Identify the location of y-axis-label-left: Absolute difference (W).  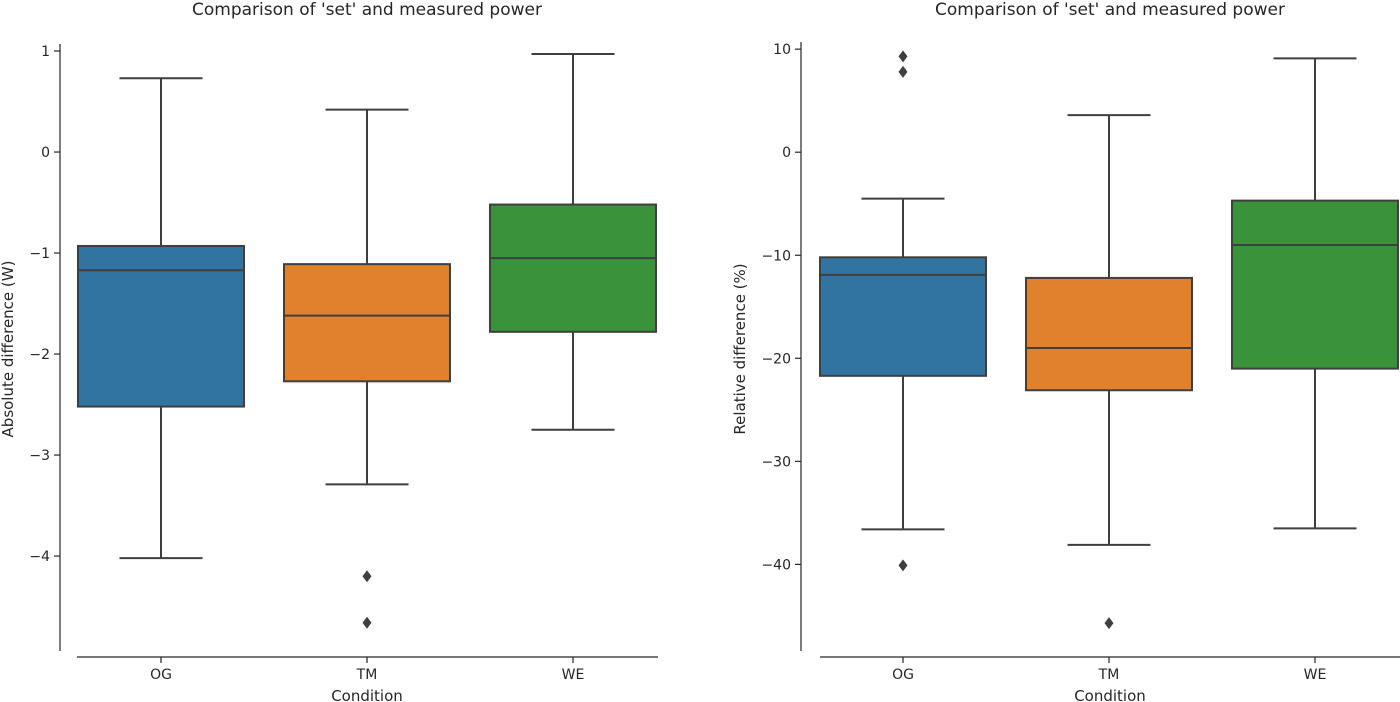
(8, 349).